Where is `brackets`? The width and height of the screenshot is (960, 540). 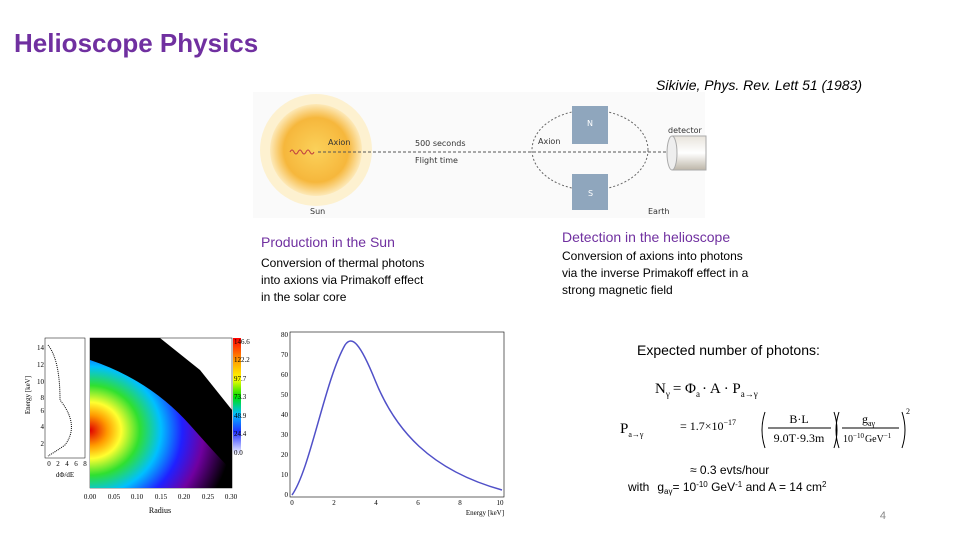
brackets is located at coordinates (833, 430).